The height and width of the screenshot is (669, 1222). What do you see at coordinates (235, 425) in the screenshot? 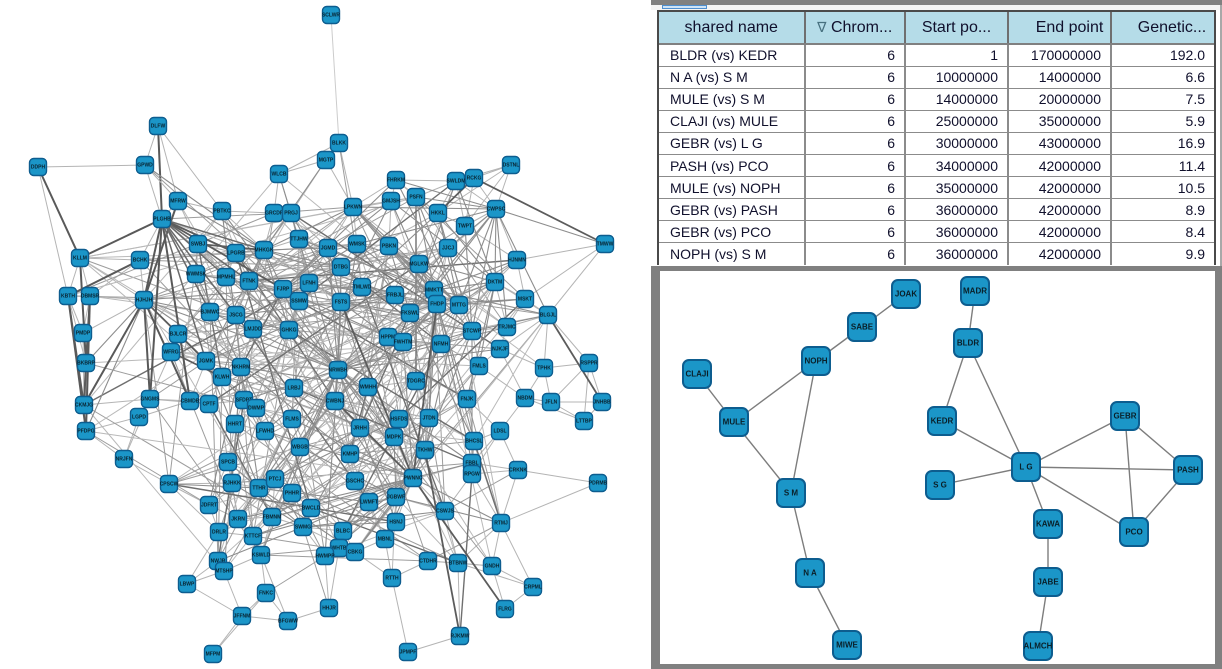
I see `svg-text: HHRT` at bounding box center [235, 425].